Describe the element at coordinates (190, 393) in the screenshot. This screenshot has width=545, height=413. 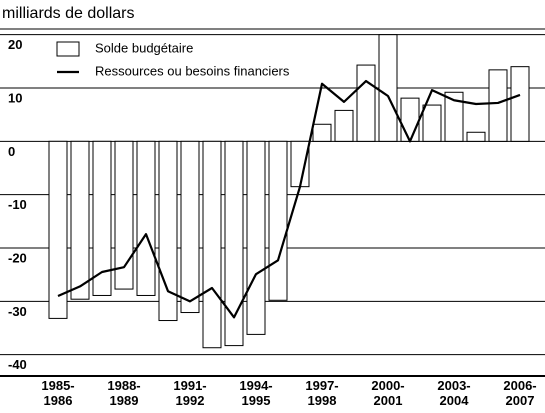
I see `x-tick-label: 1991- 1992` at that location.